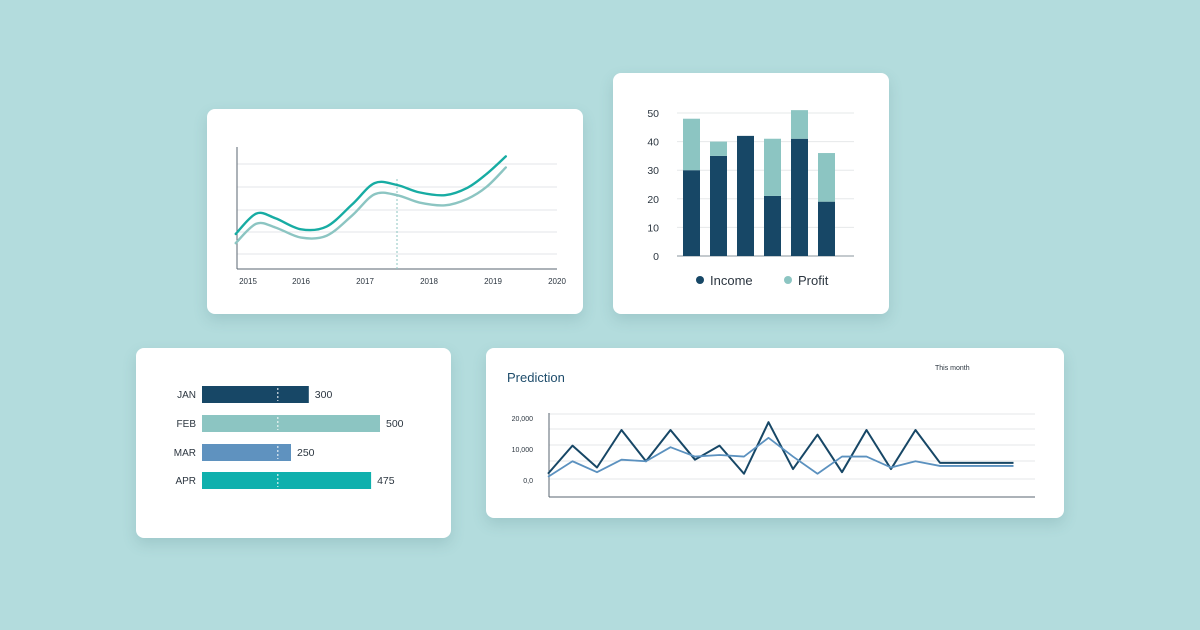 The height and width of the screenshot is (630, 1200). Describe the element at coordinates (289, 437) in the screenshot. I see `horizontal-bar-chart: JAN 300 FEB 500 MAR 250 APR 475` at that location.